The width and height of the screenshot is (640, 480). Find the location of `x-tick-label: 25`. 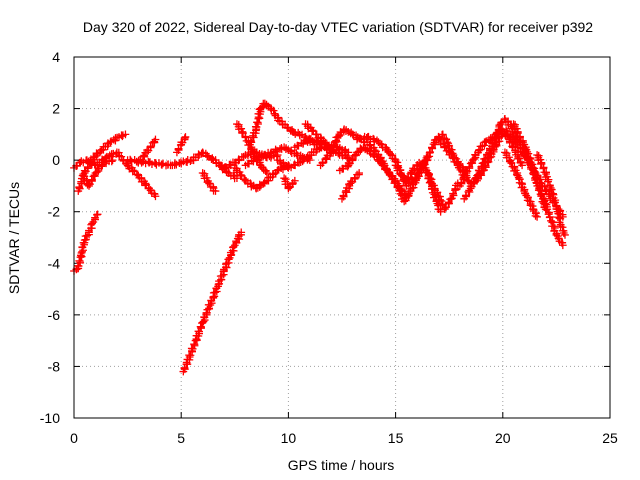

x-tick-label: 25 is located at coordinates (610, 438).